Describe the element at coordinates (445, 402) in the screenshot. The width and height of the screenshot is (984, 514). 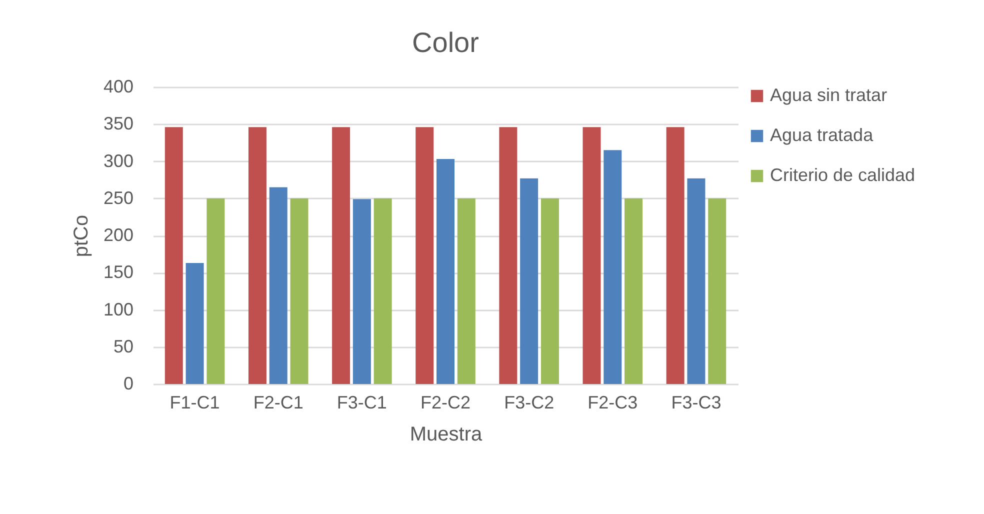
I see `x-tick-label: F2-C2` at that location.